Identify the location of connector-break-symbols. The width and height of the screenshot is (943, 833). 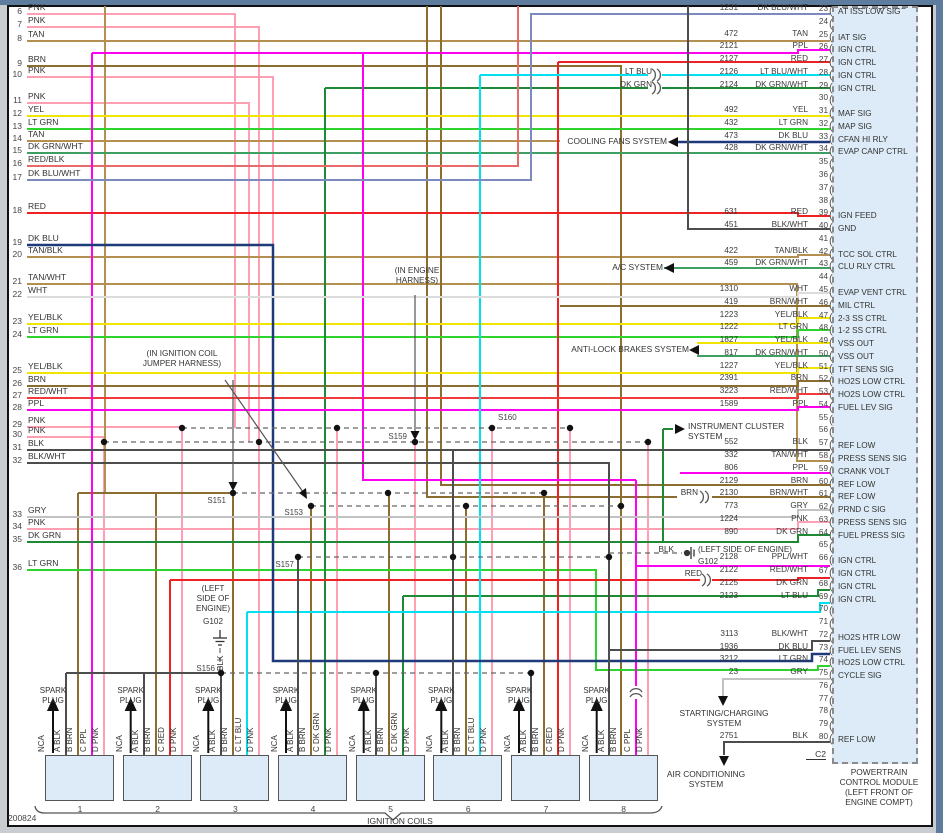
(670, 383).